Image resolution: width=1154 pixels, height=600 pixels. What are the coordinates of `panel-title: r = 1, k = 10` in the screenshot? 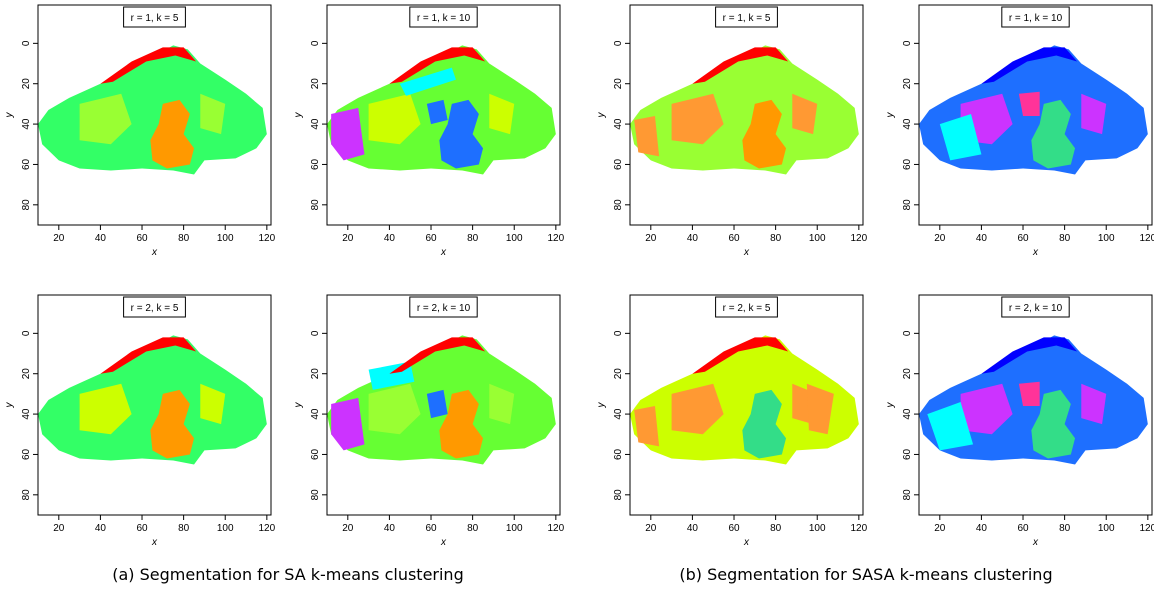 It's located at (444, 18).